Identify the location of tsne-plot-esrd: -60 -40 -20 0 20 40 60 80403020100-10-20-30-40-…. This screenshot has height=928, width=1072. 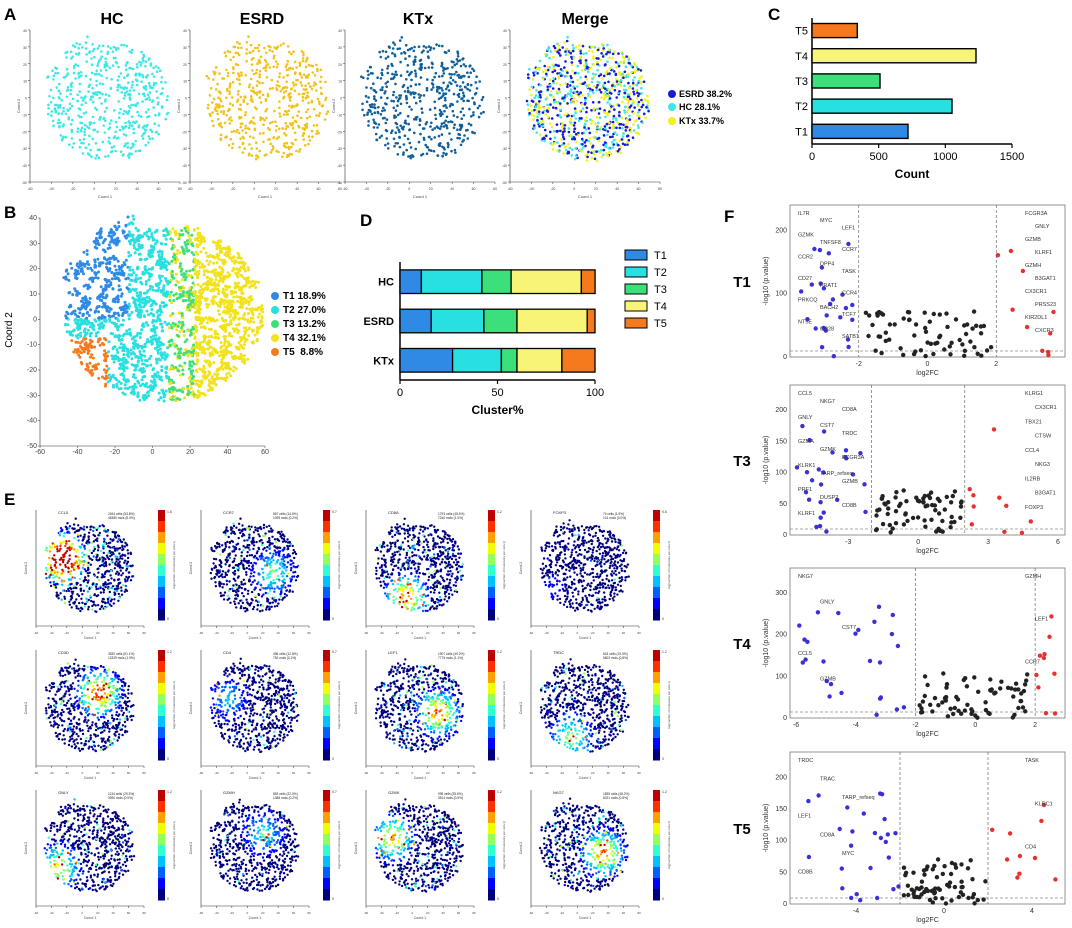
(259, 114).